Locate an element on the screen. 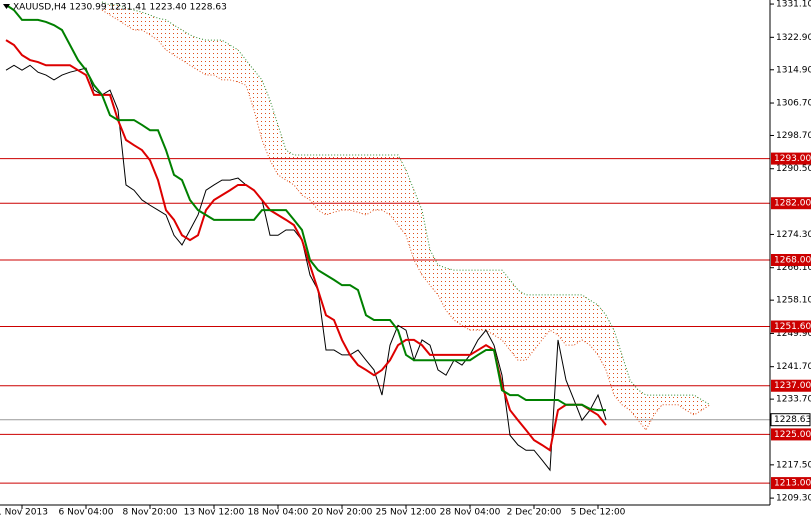 Image resolution: width=811 pixels, height=519 pixels. x-tick-label: 28 Nov 04:00 is located at coordinates (470, 513).